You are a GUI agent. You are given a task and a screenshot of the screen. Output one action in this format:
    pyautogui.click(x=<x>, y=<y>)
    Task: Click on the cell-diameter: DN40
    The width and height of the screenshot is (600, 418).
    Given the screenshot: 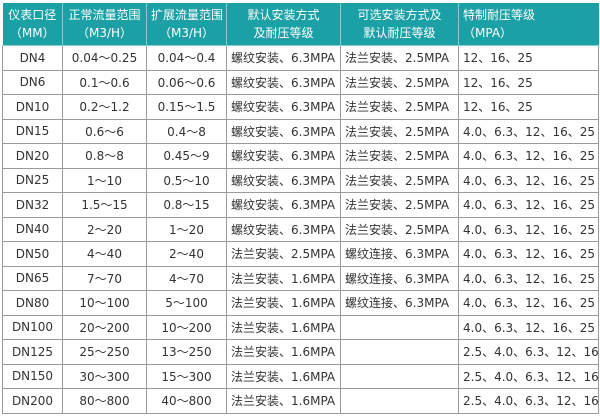 What is the action you would take?
    pyautogui.click(x=32, y=229)
    